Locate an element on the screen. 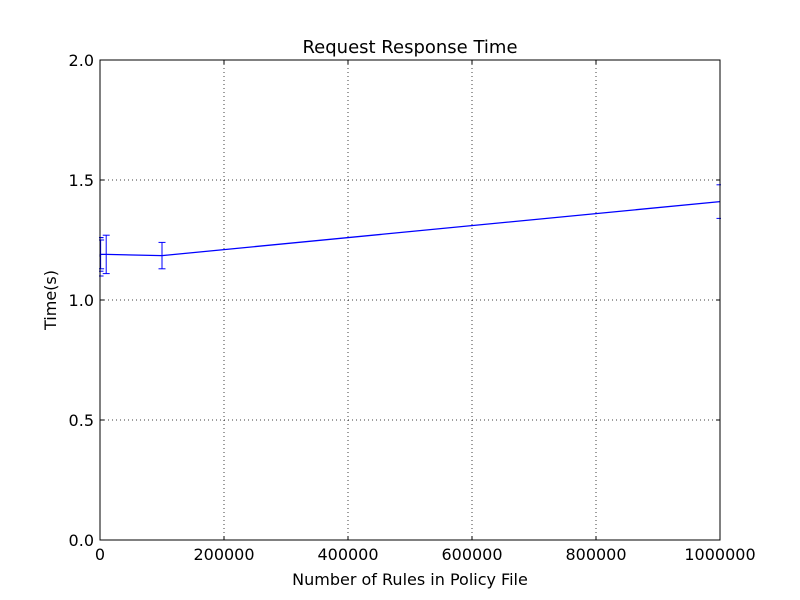 Image resolution: width=800 pixels, height=600 pixels. y-tick-labels: 0.0 0.5 1.0 1.5 2.0 is located at coordinates (81, 300).